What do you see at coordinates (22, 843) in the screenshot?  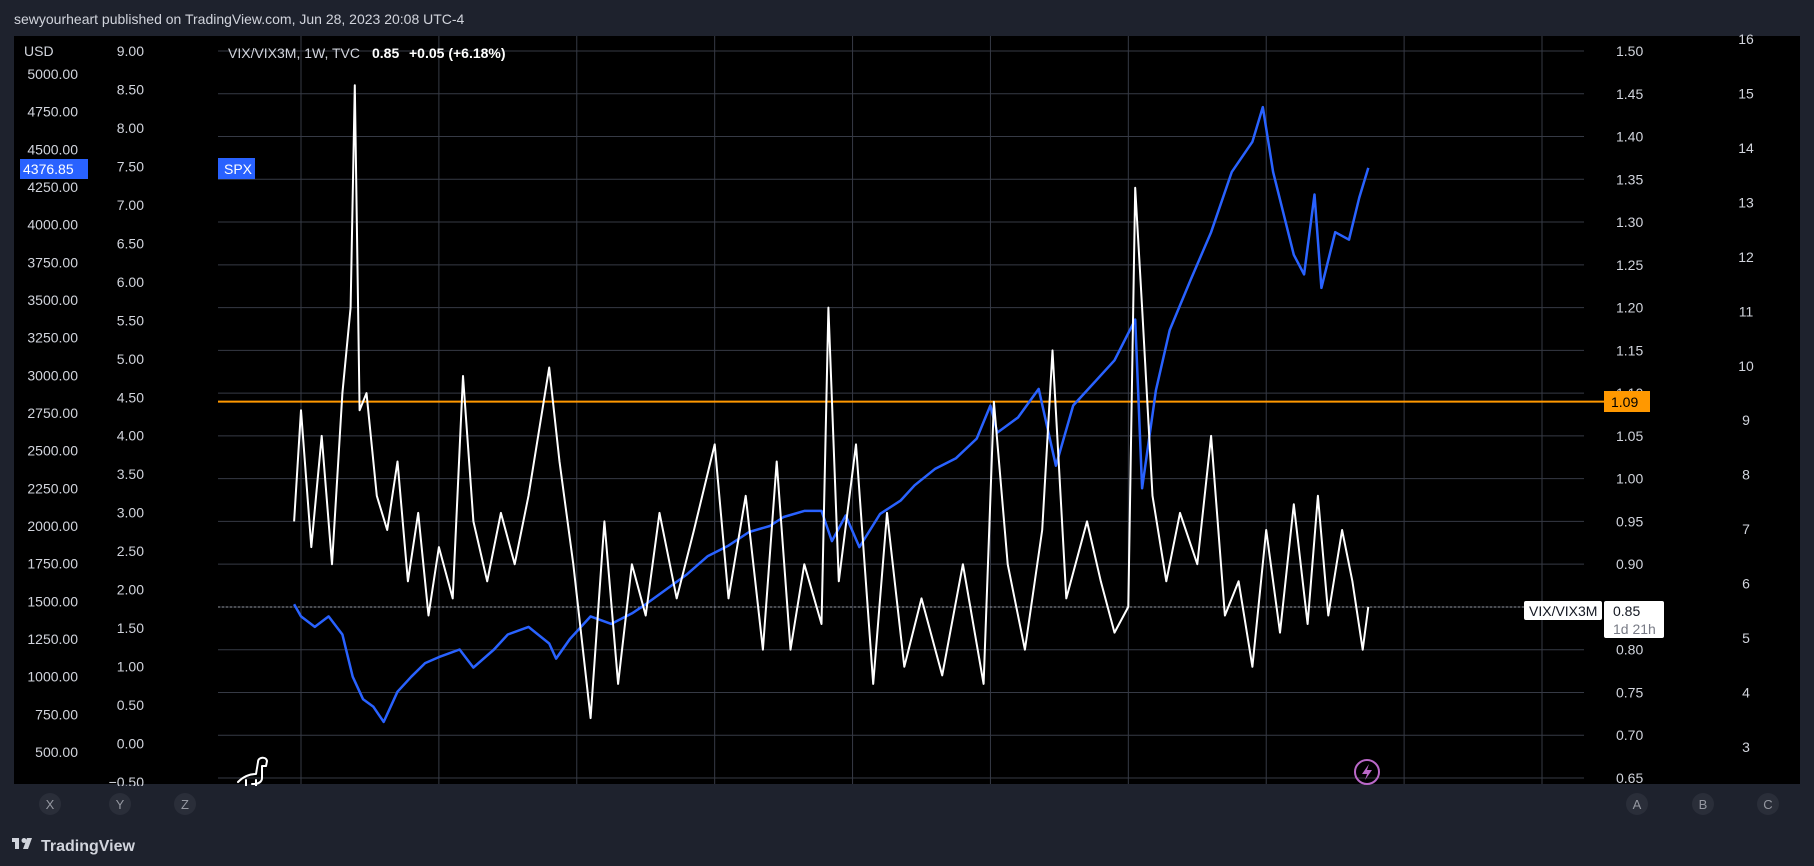 I see `tradingview-logo-icon` at bounding box center [22, 843].